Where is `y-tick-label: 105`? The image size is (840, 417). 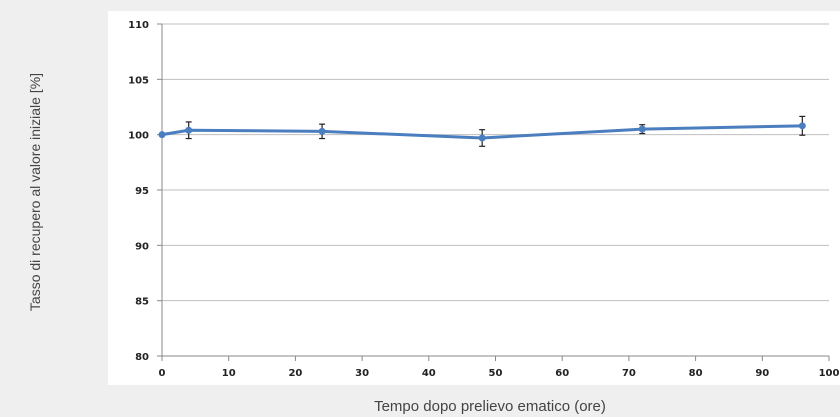 y-tick-label: 105 is located at coordinates (138, 80).